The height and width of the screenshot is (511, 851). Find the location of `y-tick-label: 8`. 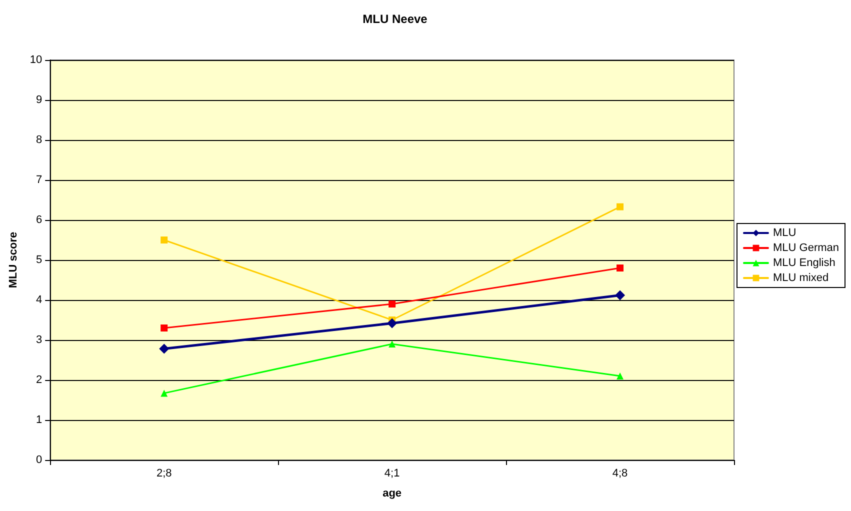

y-tick-label: 8 is located at coordinates (39, 140).